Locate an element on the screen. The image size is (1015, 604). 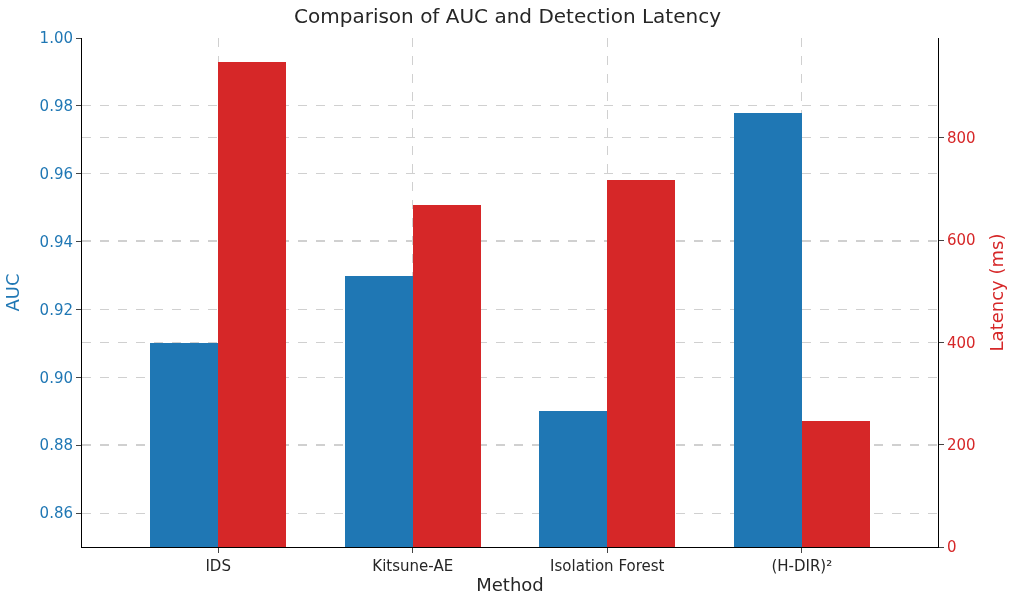
chart-title: Comparison of AUC and Detection Latency is located at coordinates (508, 16).